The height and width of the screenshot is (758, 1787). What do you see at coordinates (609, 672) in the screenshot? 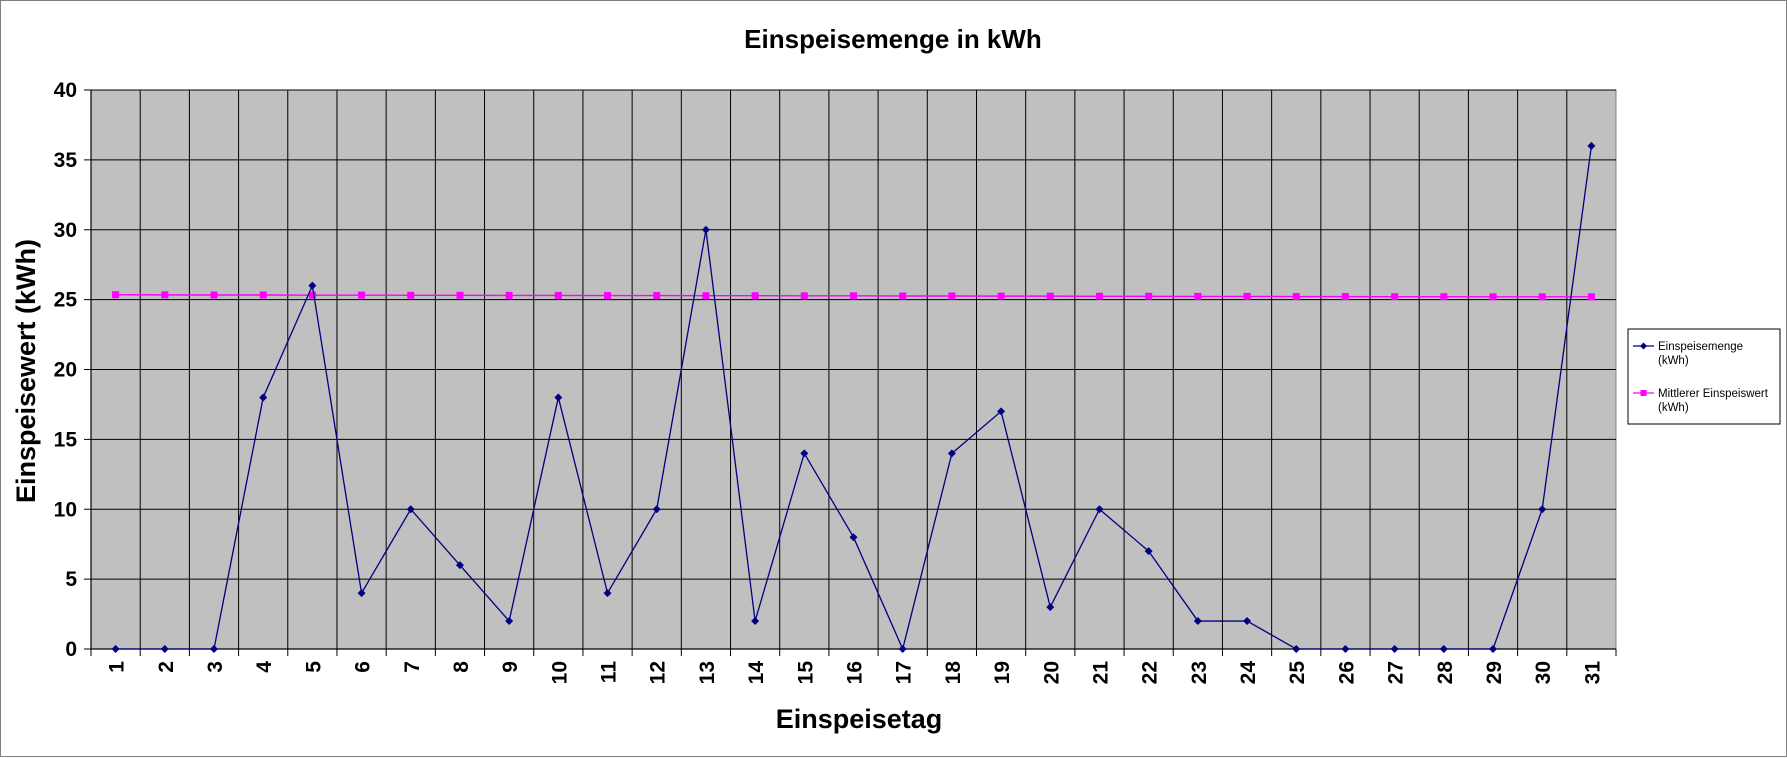
I see `x-tick-label: 11` at bounding box center [609, 672].